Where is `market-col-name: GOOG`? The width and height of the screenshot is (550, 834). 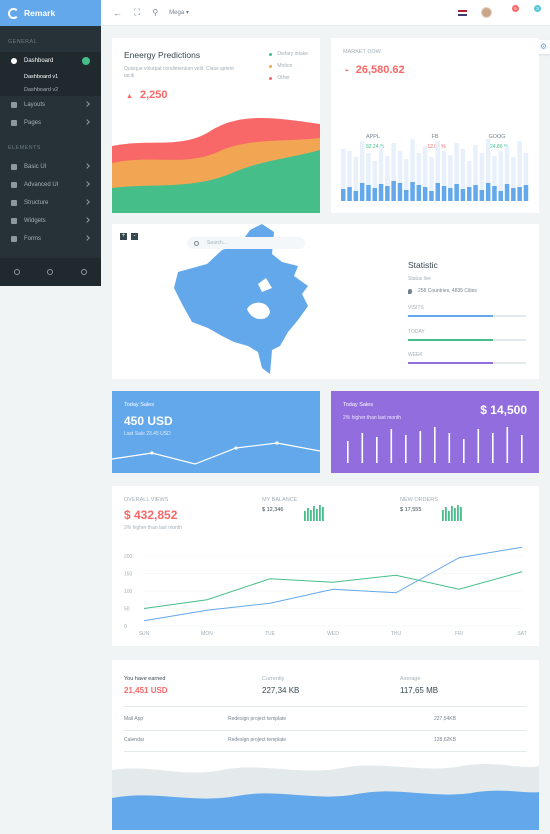
market-col-name: GOOG is located at coordinates (497, 137).